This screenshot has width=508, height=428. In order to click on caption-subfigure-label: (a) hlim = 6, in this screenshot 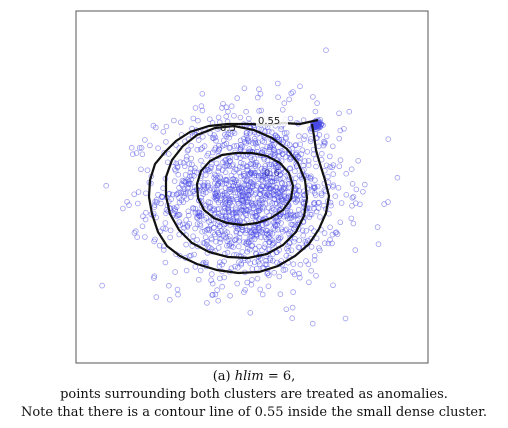, I will do `click(254, 377)`.